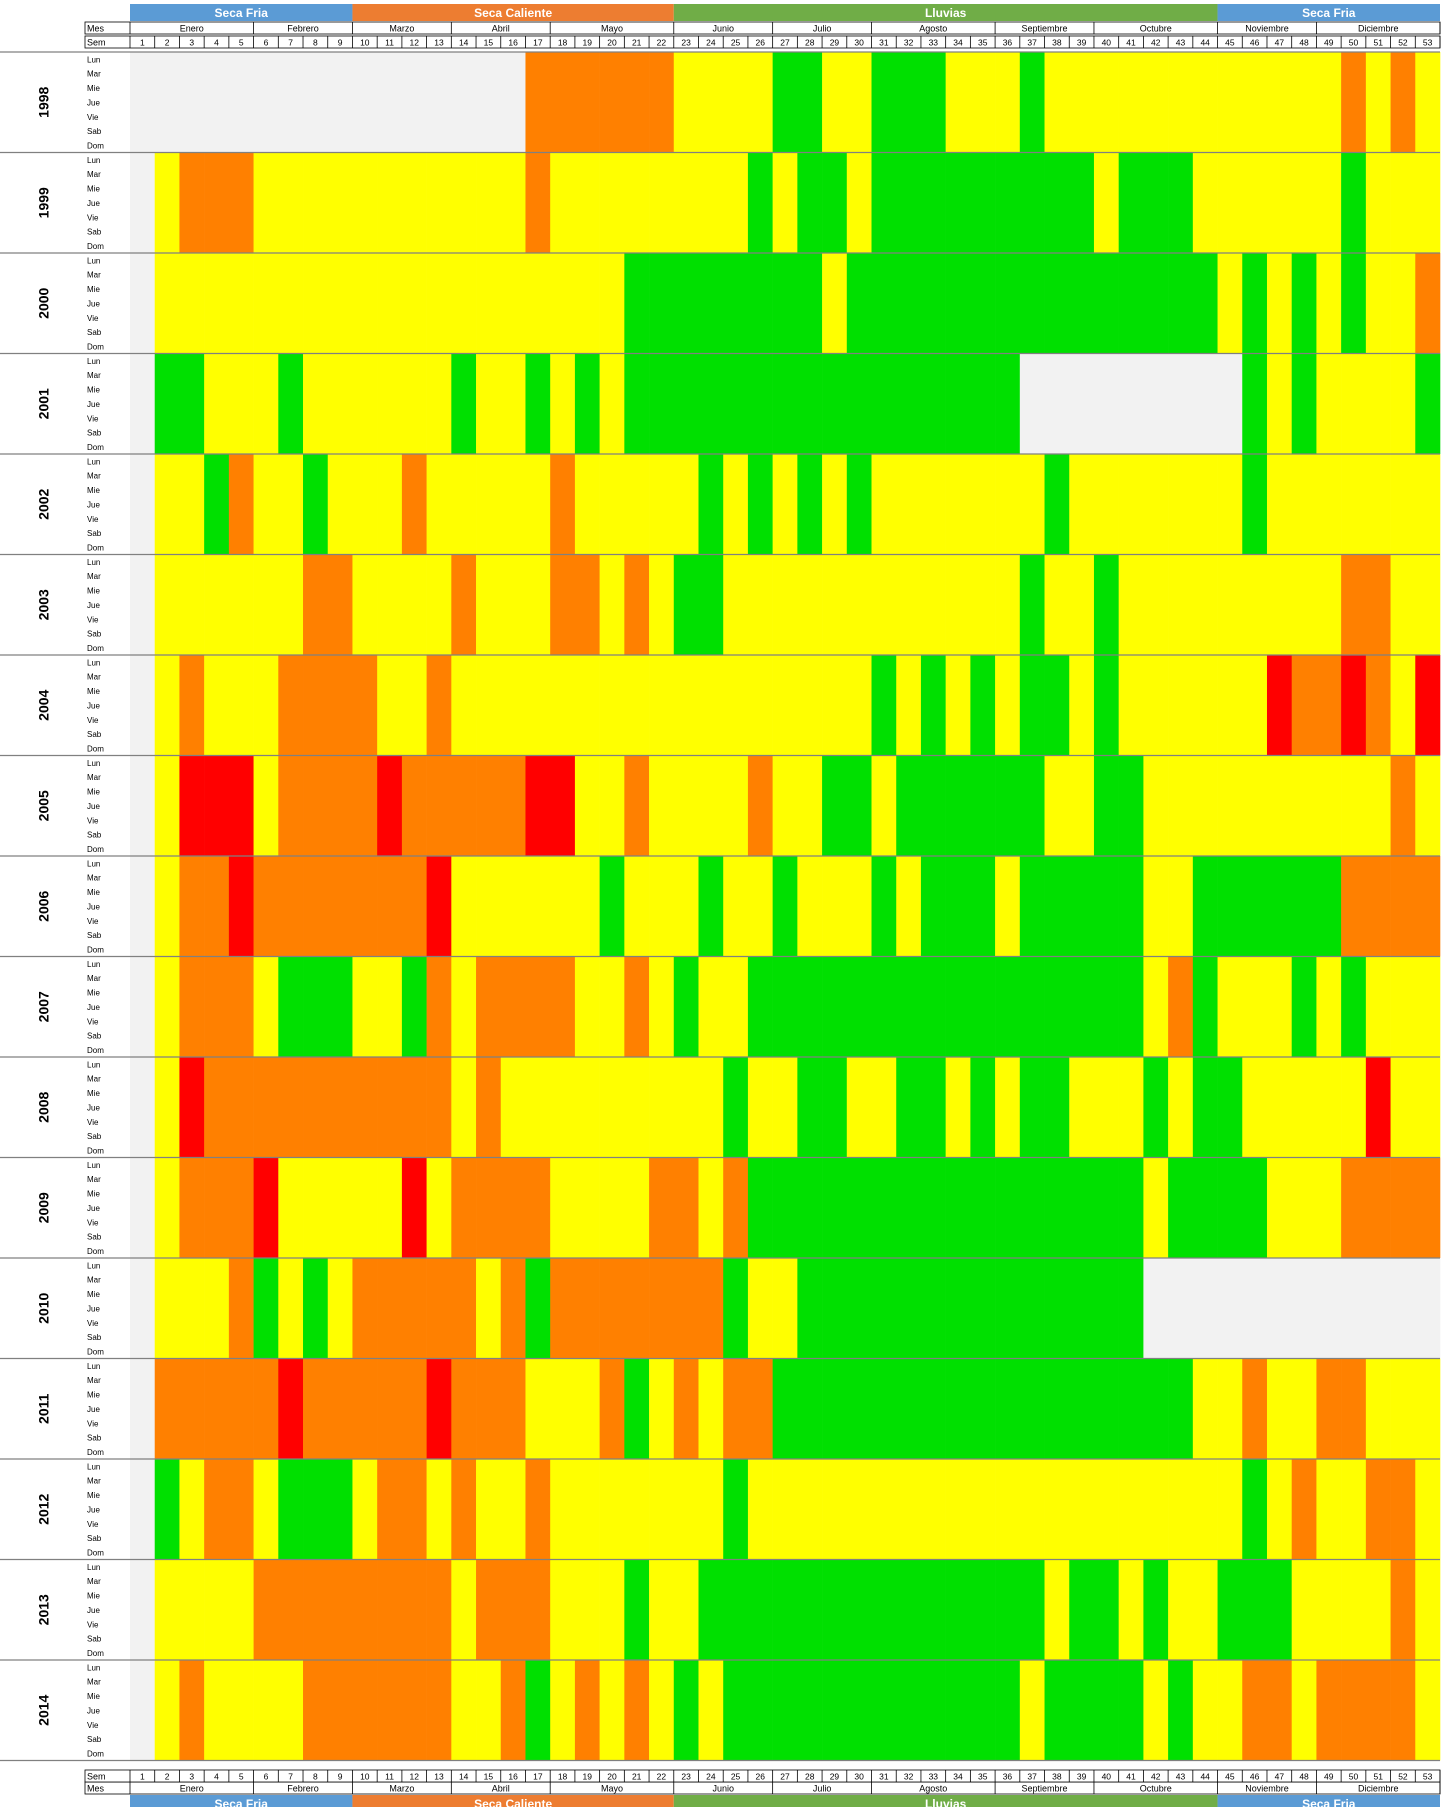  I want to click on week-label: 9, so click(340, 43).